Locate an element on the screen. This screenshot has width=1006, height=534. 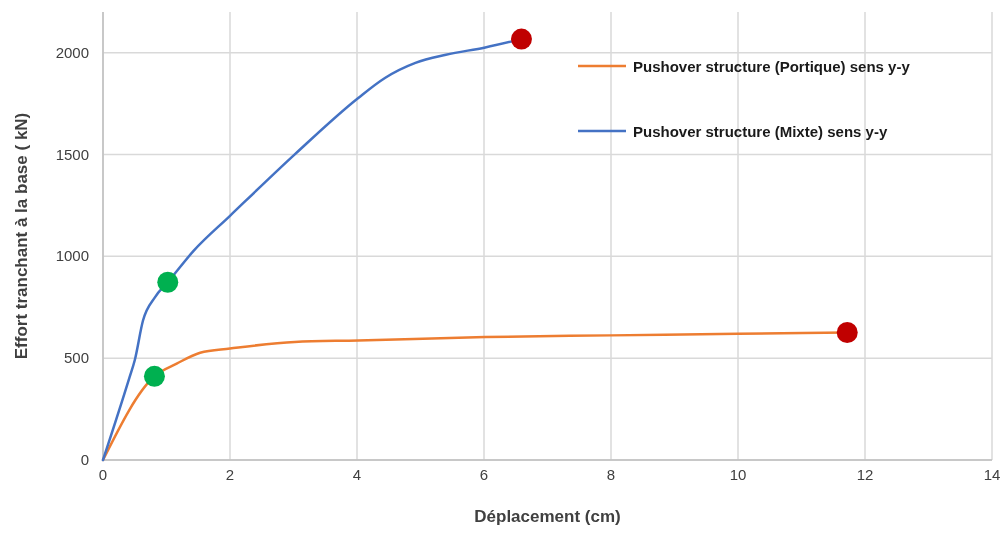
x-tick-label: 6 is located at coordinates (484, 474).